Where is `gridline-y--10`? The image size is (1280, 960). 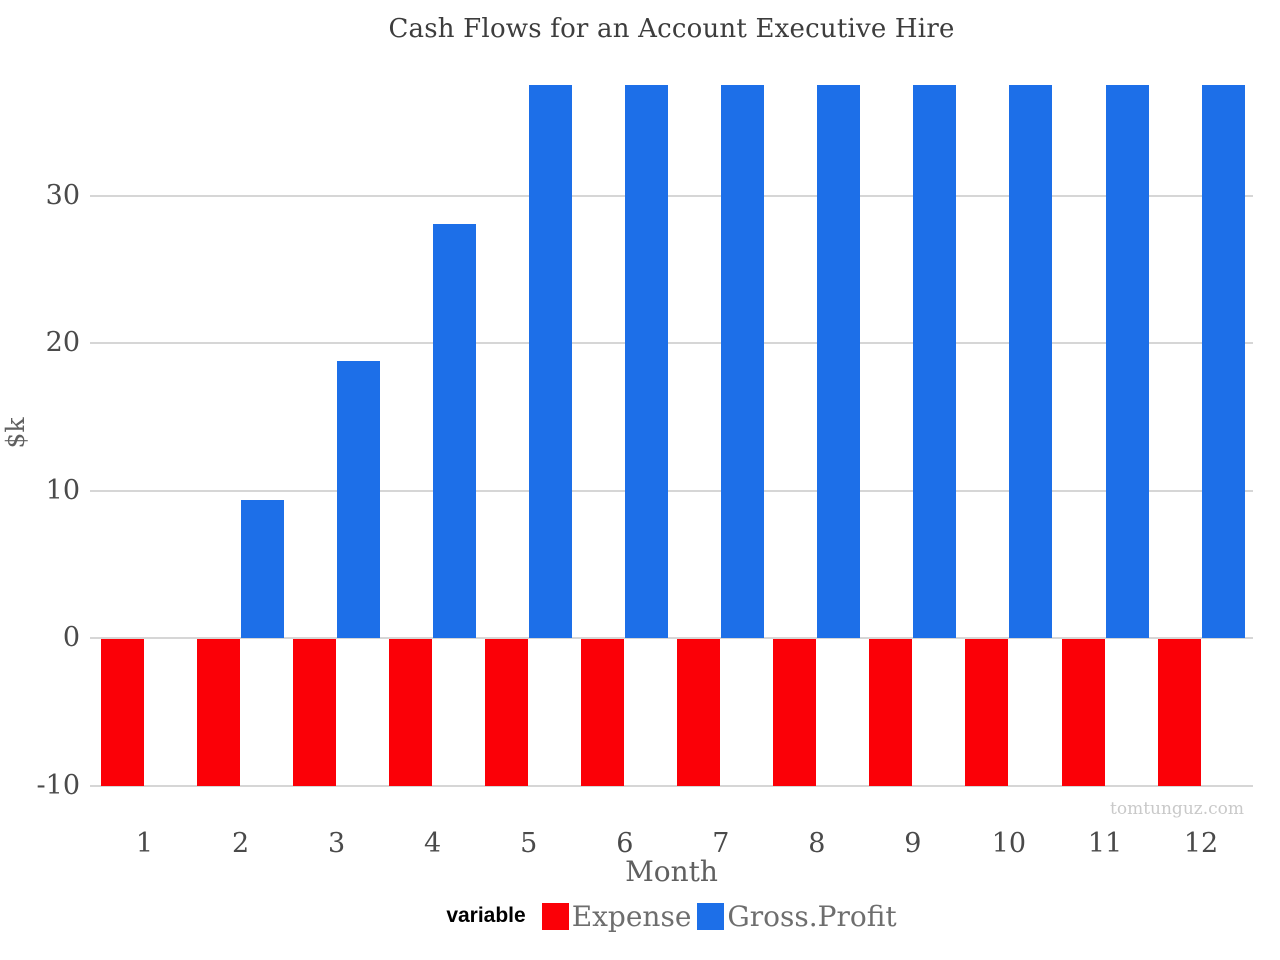 gridline-y--10 is located at coordinates (671, 786).